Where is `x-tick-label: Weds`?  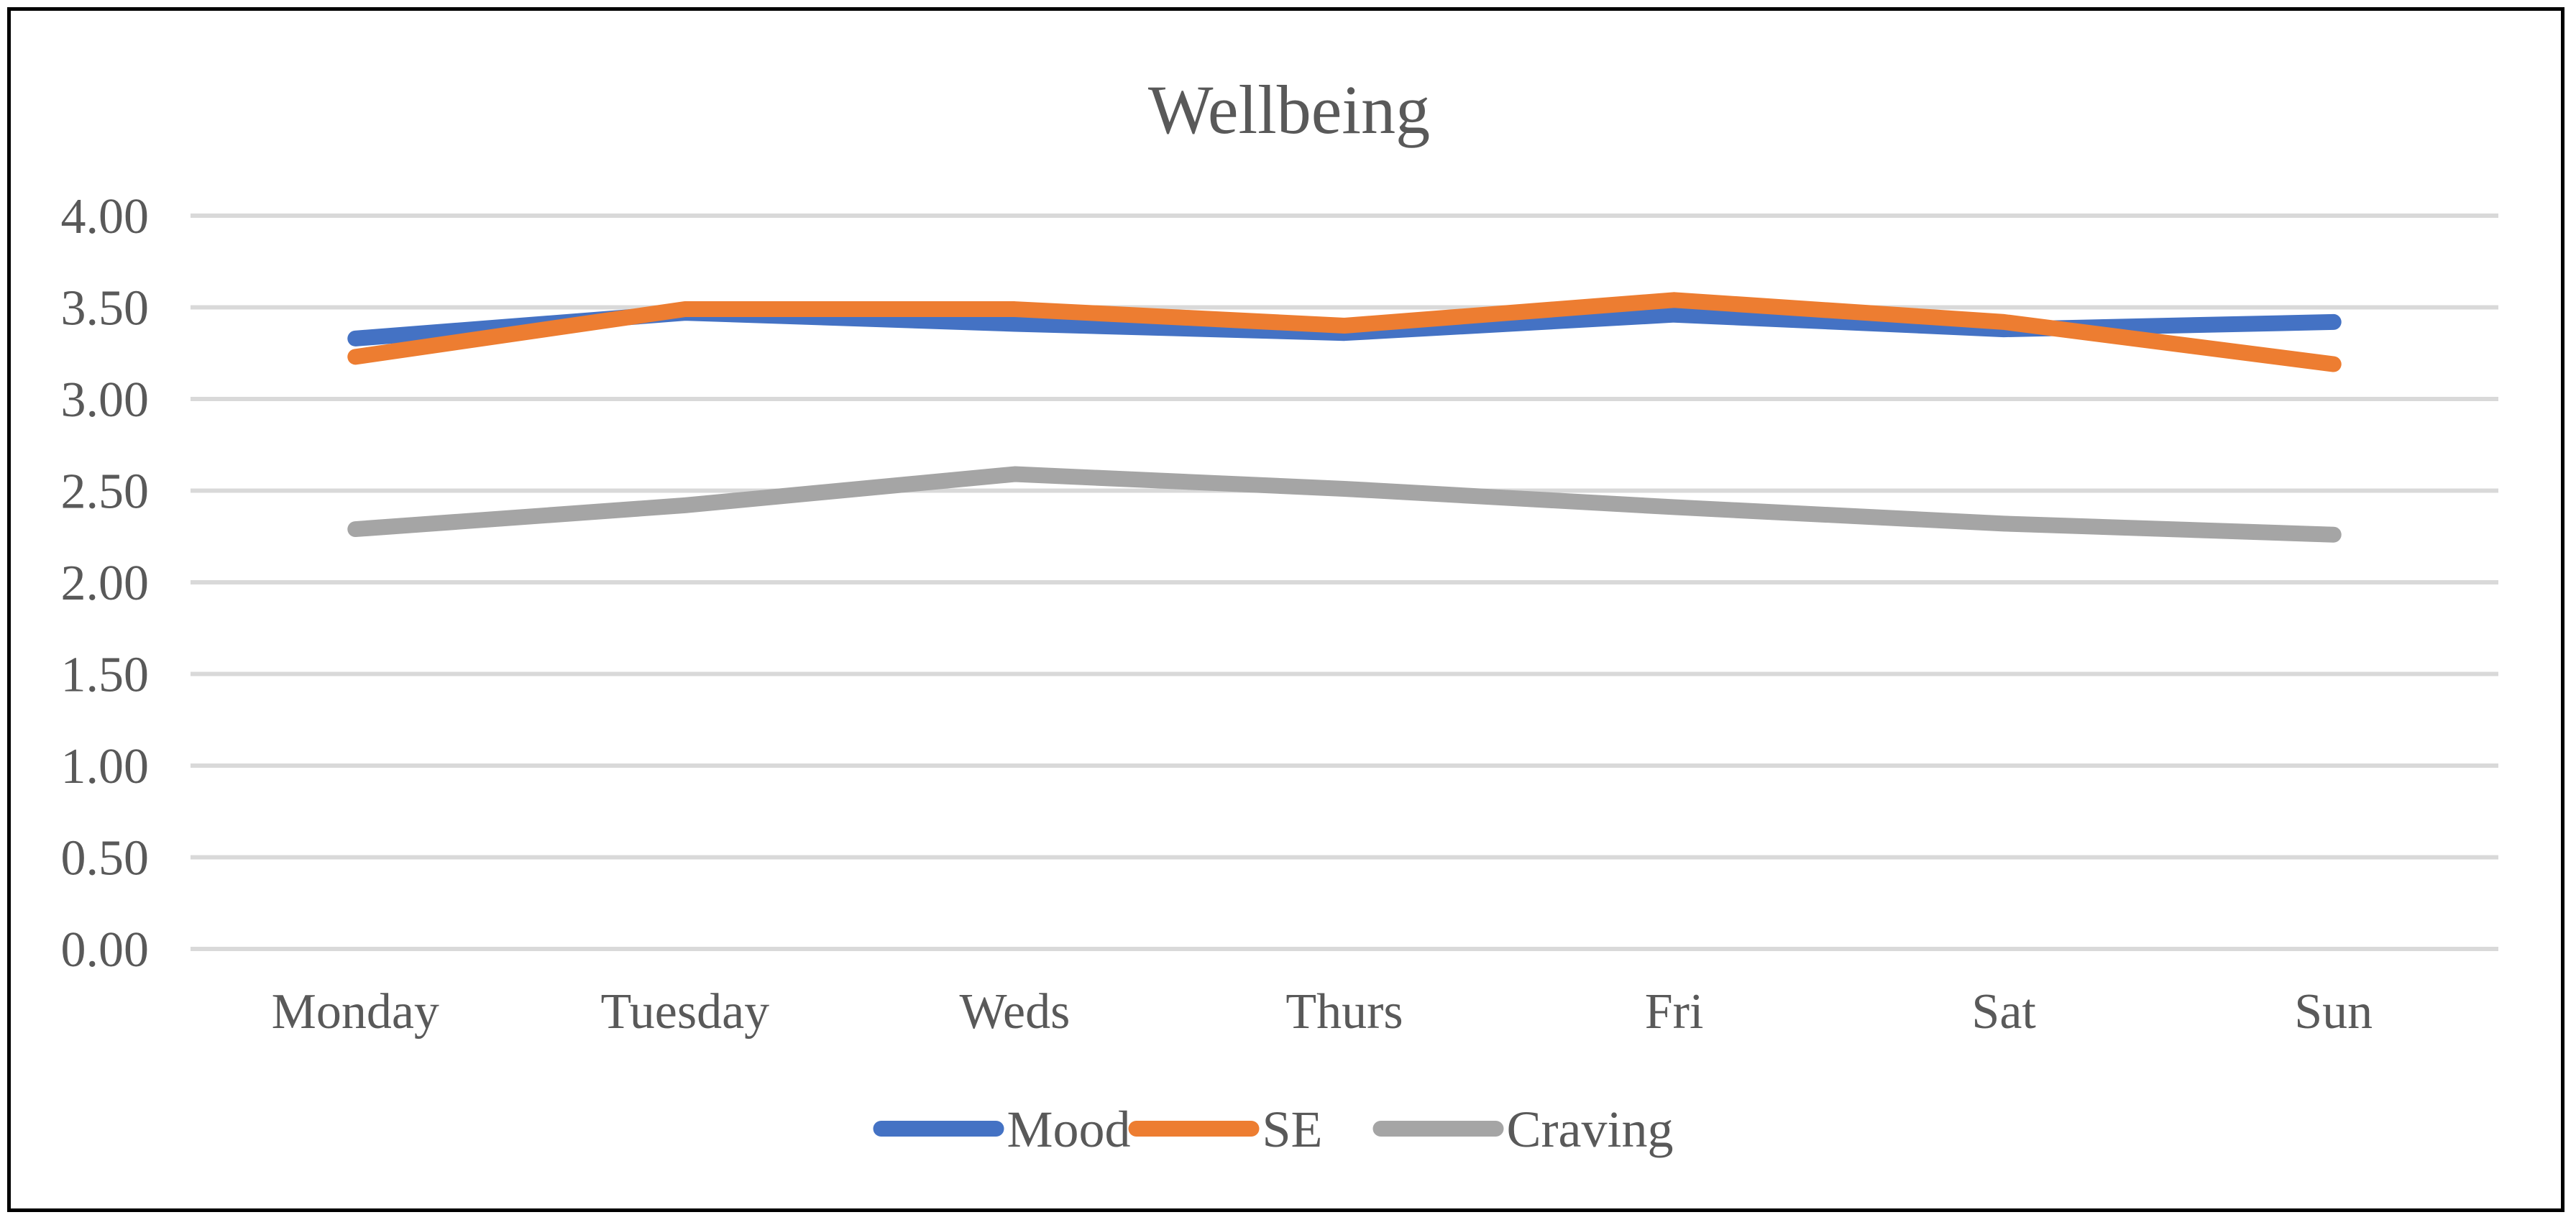 x-tick-label: Weds is located at coordinates (1016, 1012).